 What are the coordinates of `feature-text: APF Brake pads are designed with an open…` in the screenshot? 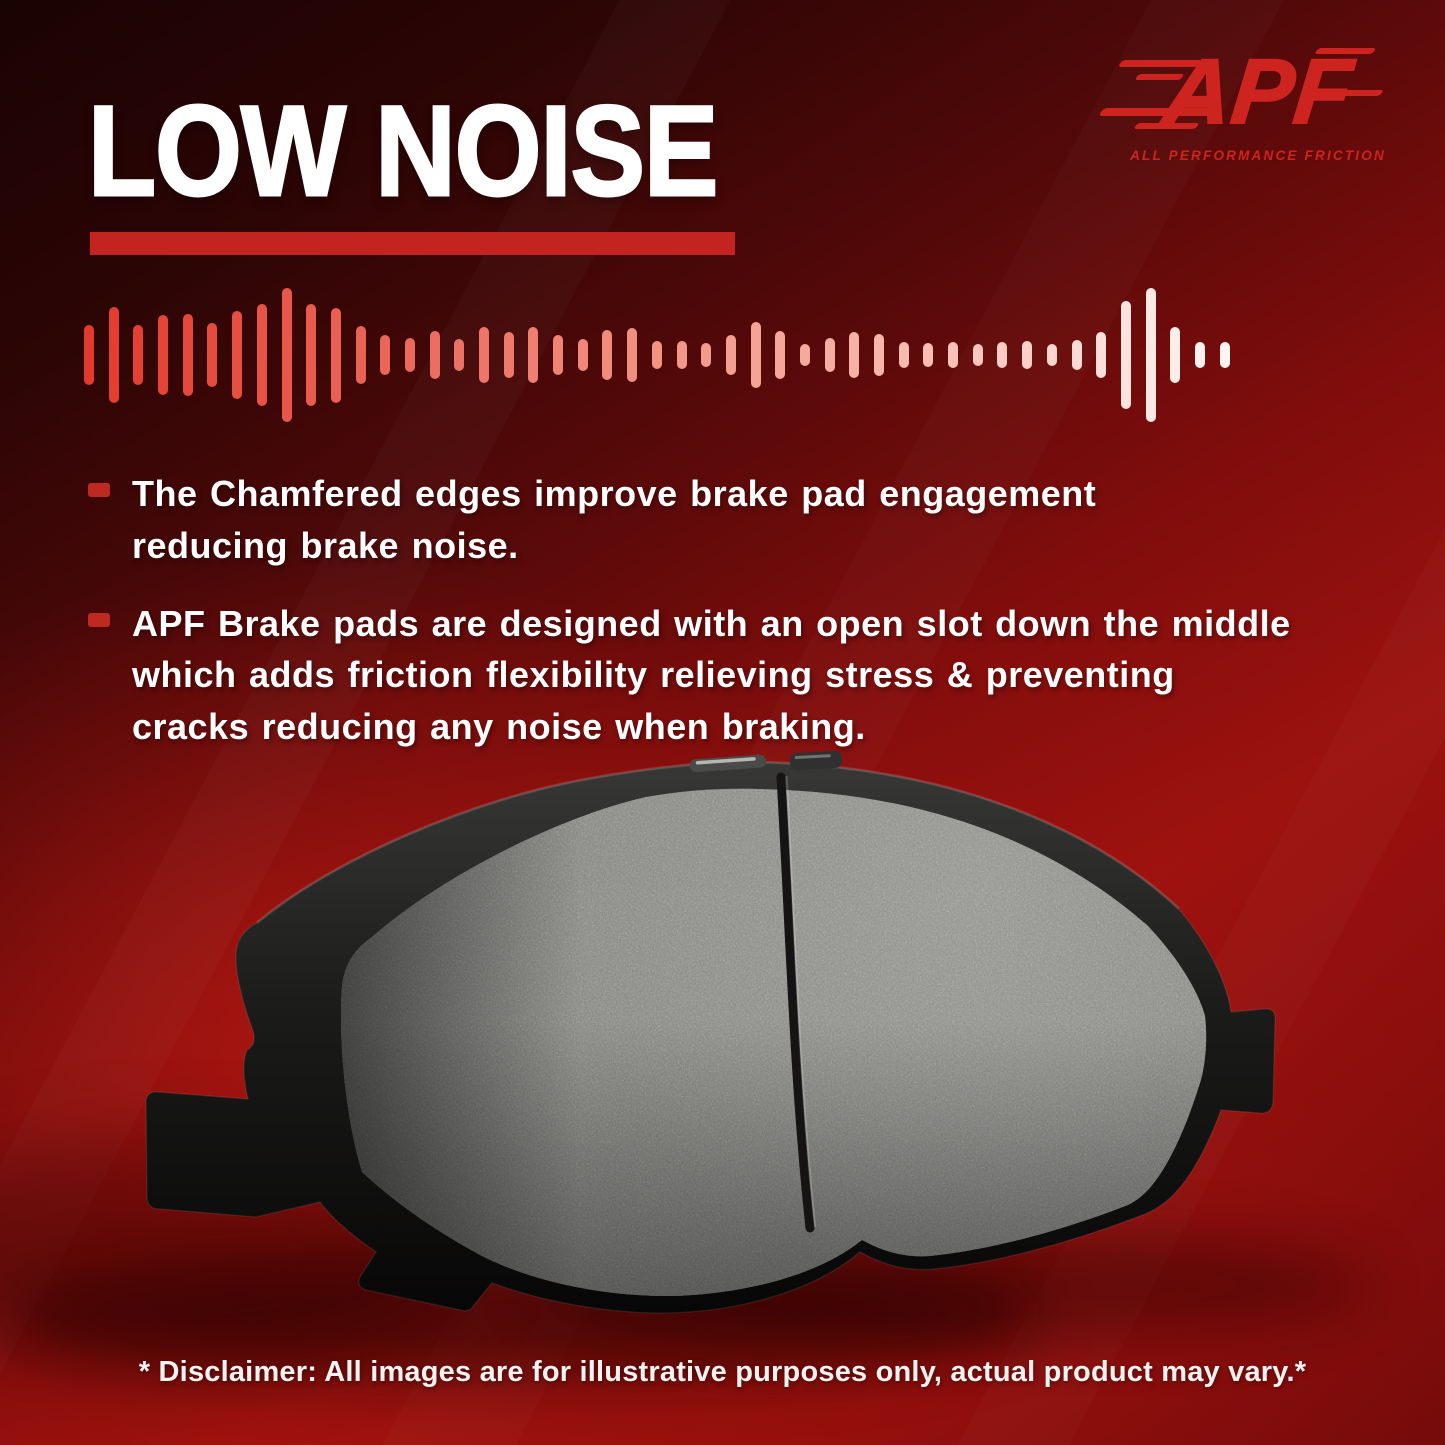 It's located at (711, 675).